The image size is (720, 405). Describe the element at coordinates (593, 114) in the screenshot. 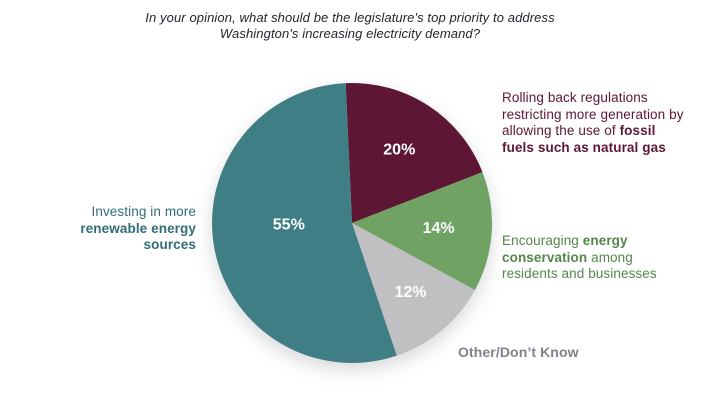

I see `label-line: restricting more generation by` at that location.